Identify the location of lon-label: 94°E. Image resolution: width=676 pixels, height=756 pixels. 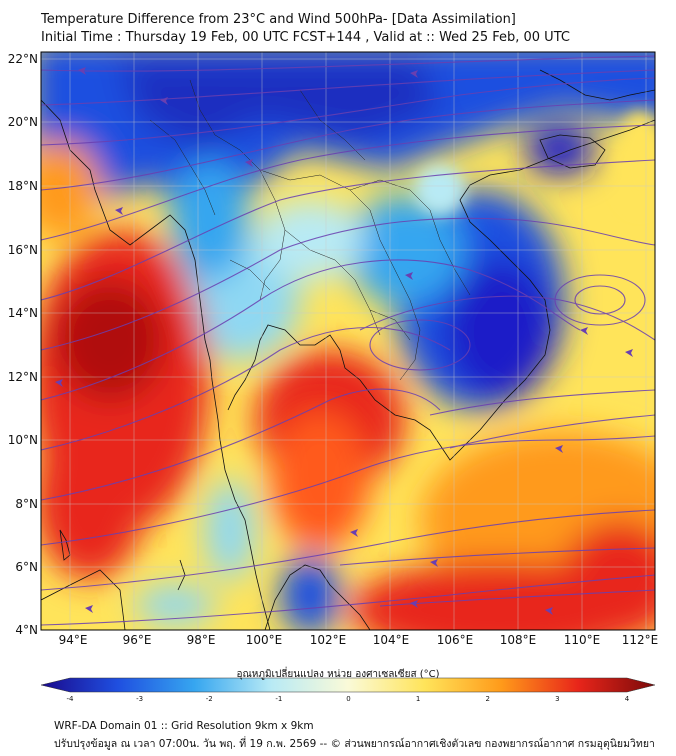
(73, 640).